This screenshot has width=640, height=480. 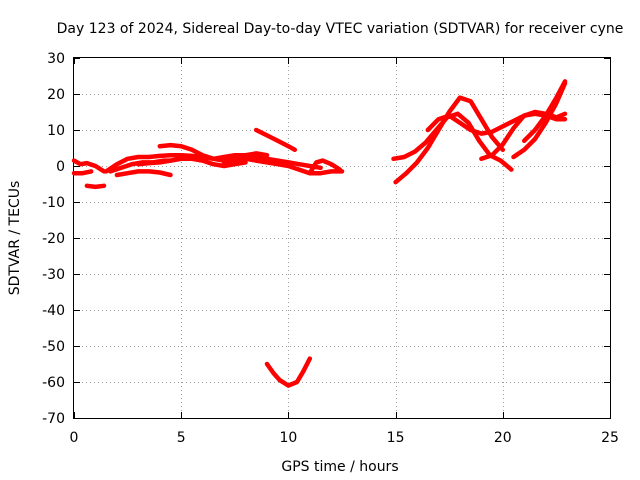 I want to click on y-tick-label: -30, so click(x=53, y=275).